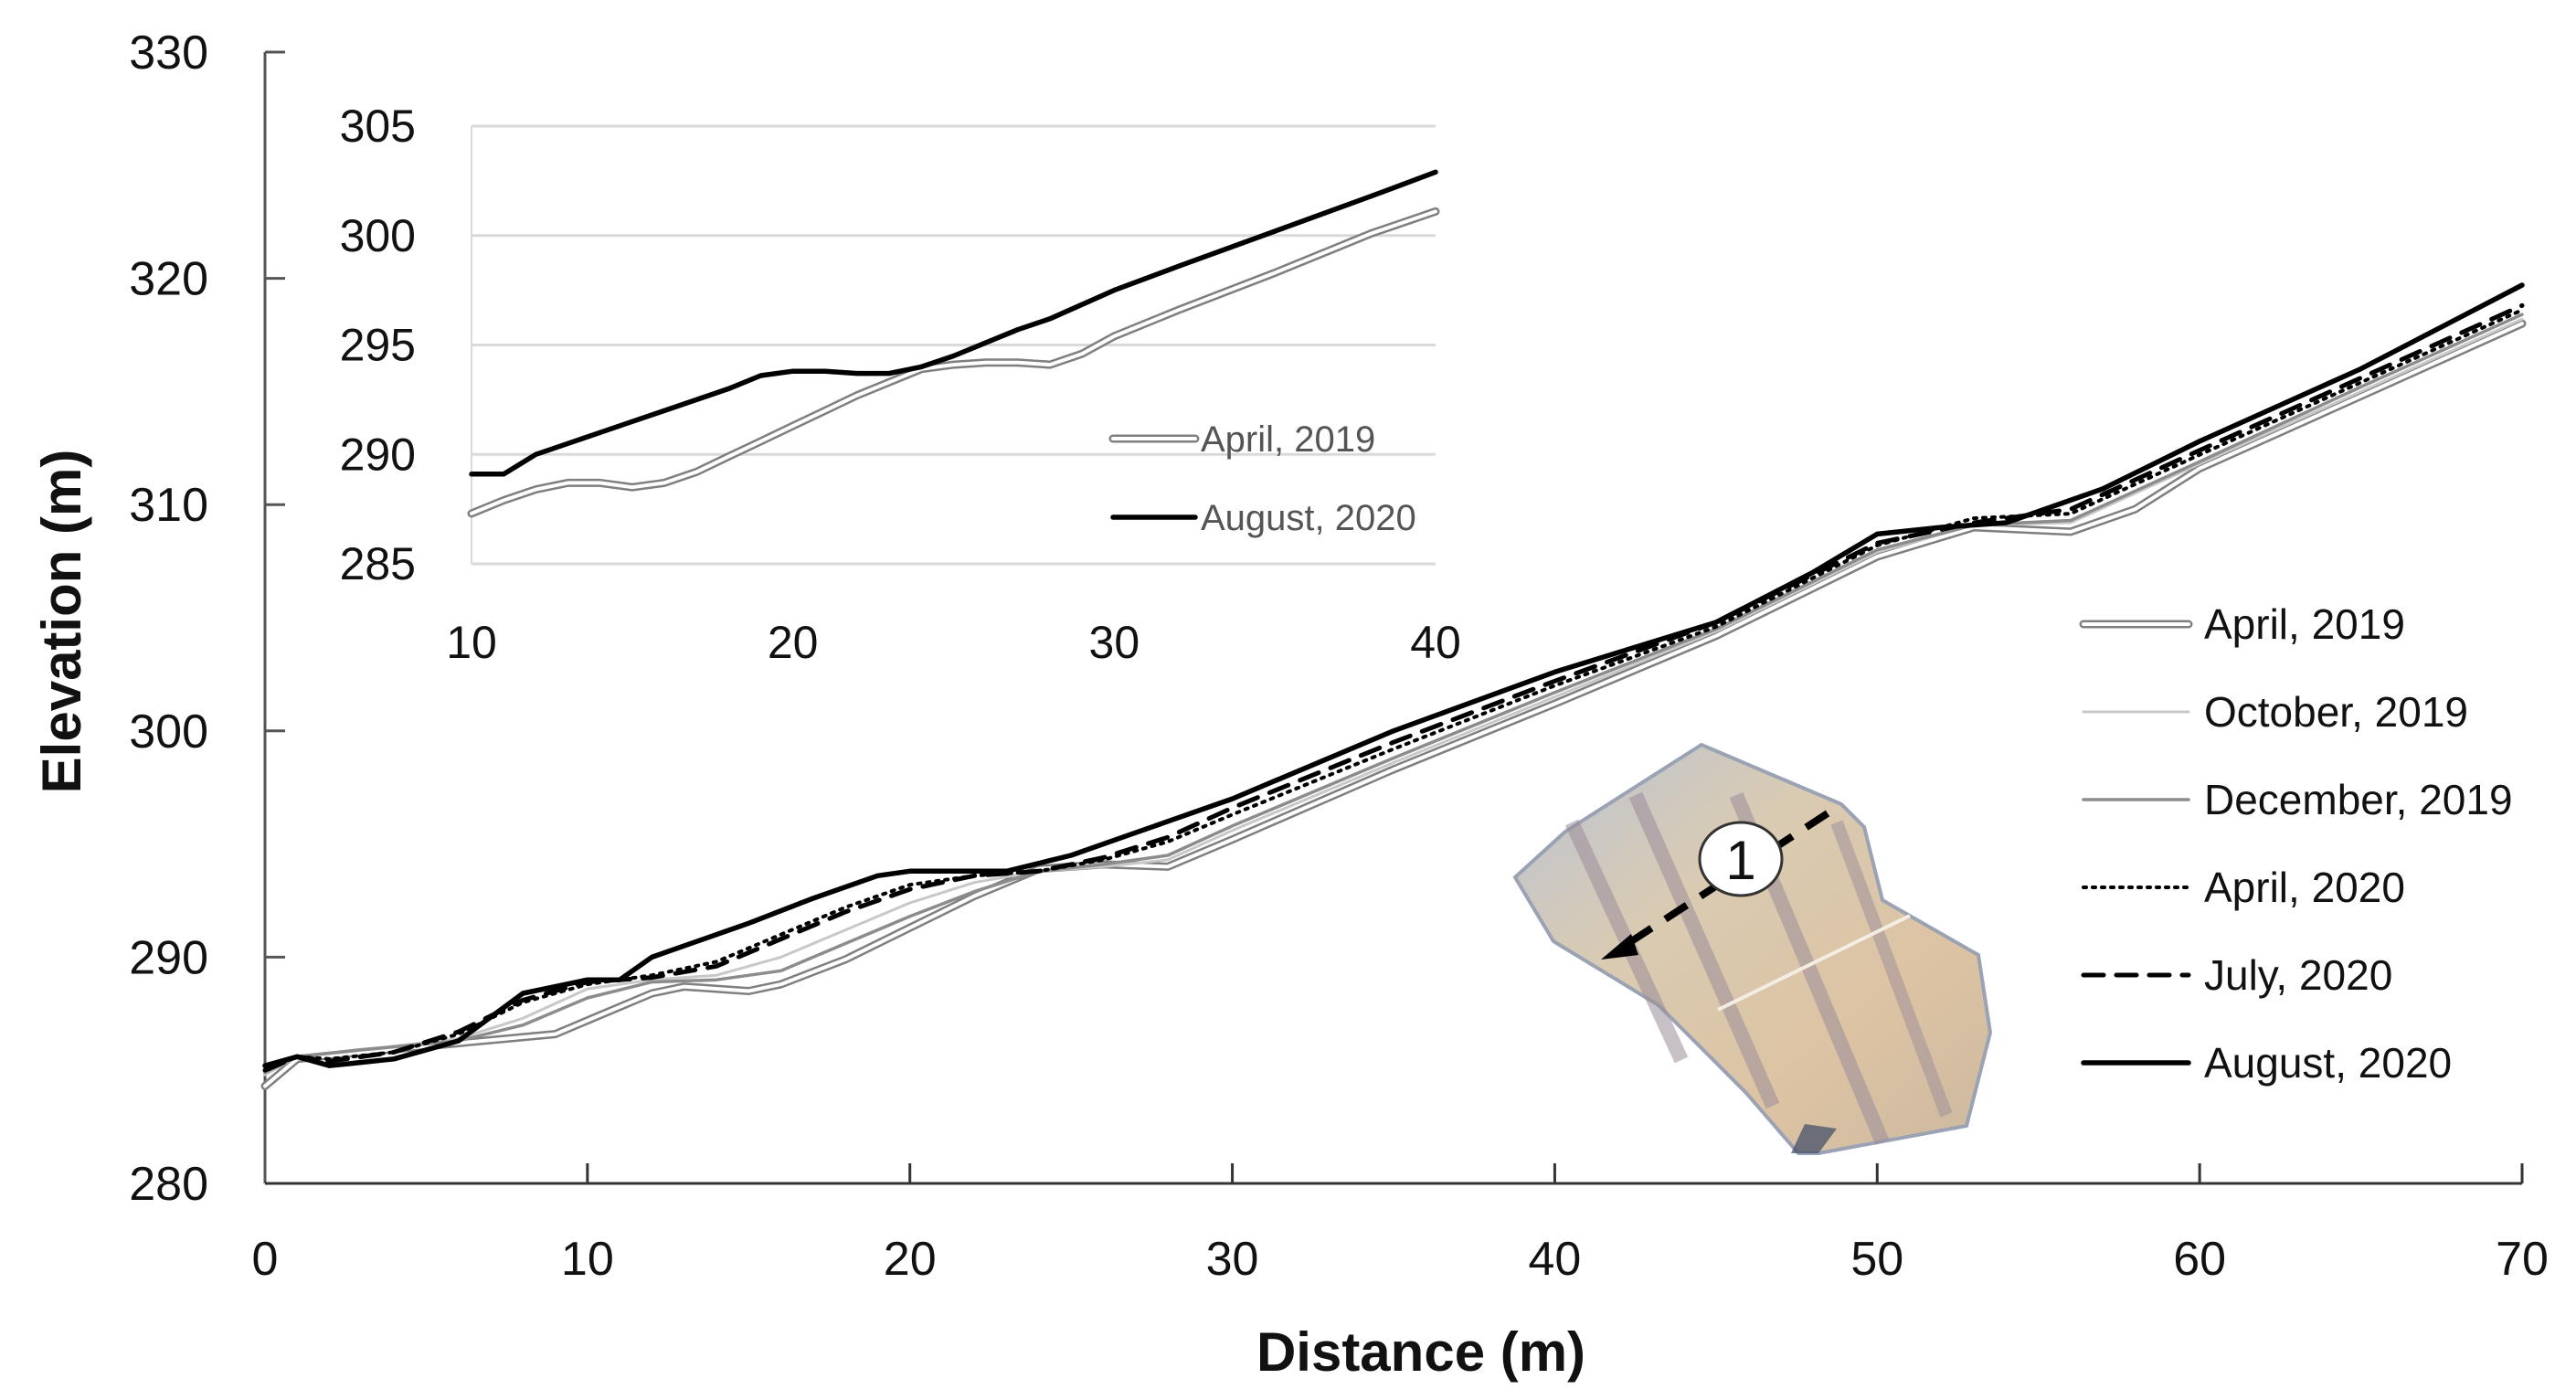 The height and width of the screenshot is (1400, 2576). What do you see at coordinates (1814, 1138) in the screenshot?
I see `photo-shadow` at bounding box center [1814, 1138].